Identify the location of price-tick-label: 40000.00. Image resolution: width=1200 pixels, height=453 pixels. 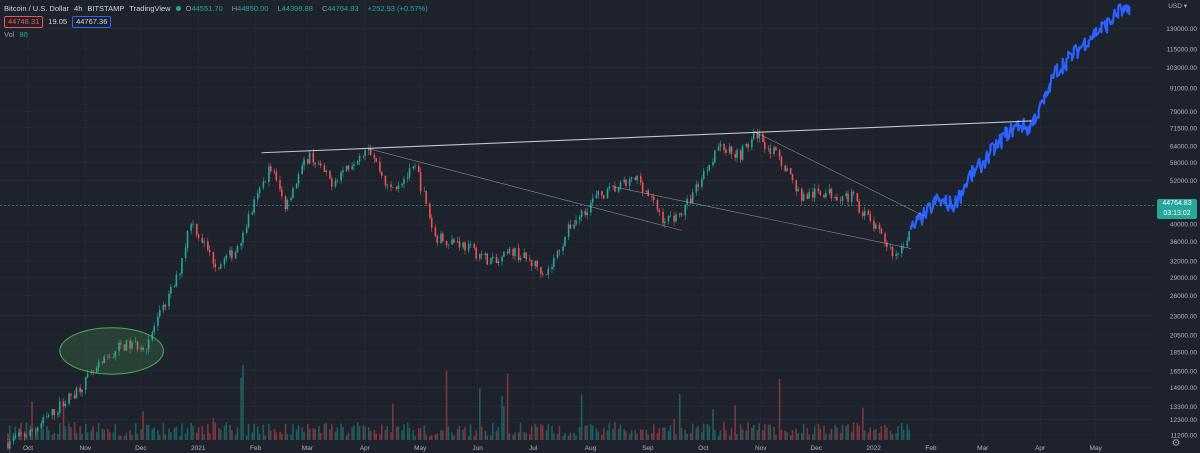
(1183, 225).